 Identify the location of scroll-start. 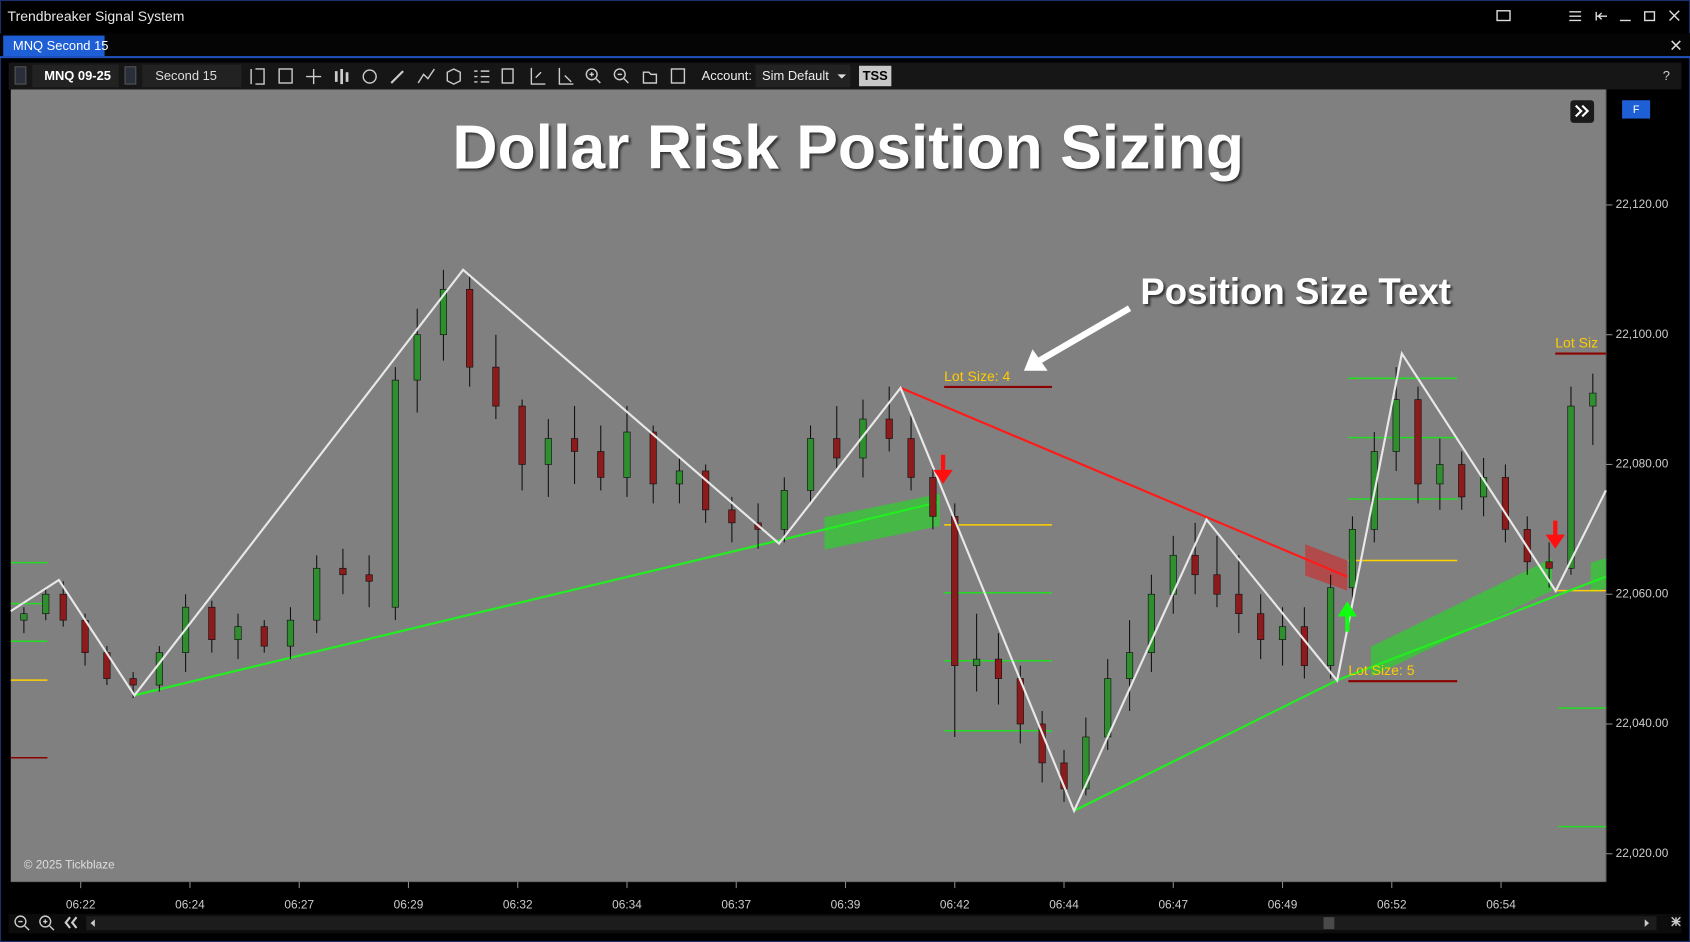
(71, 922).